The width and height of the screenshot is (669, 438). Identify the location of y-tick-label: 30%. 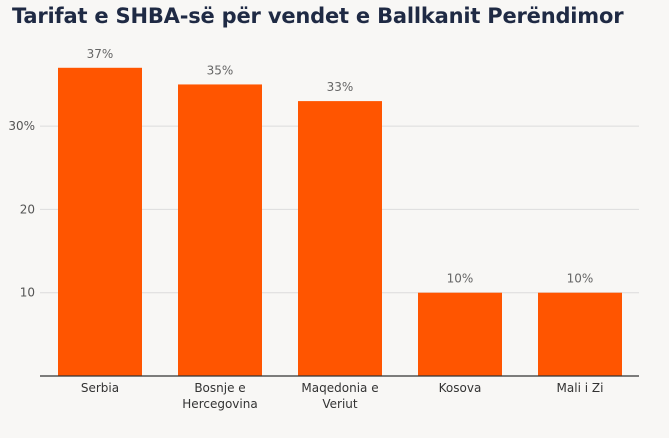
(21, 126).